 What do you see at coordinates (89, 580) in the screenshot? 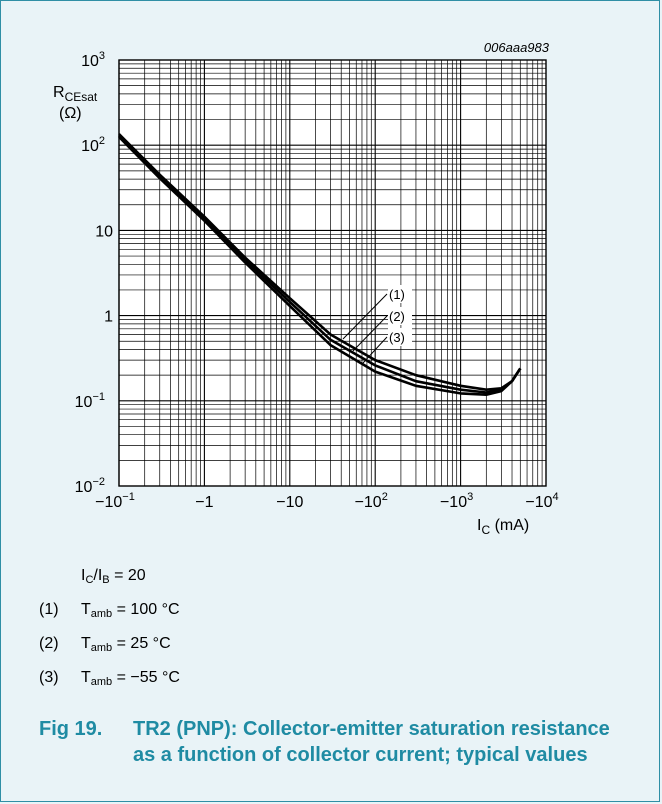
I see `ratio-a-sub: C` at bounding box center [89, 580].